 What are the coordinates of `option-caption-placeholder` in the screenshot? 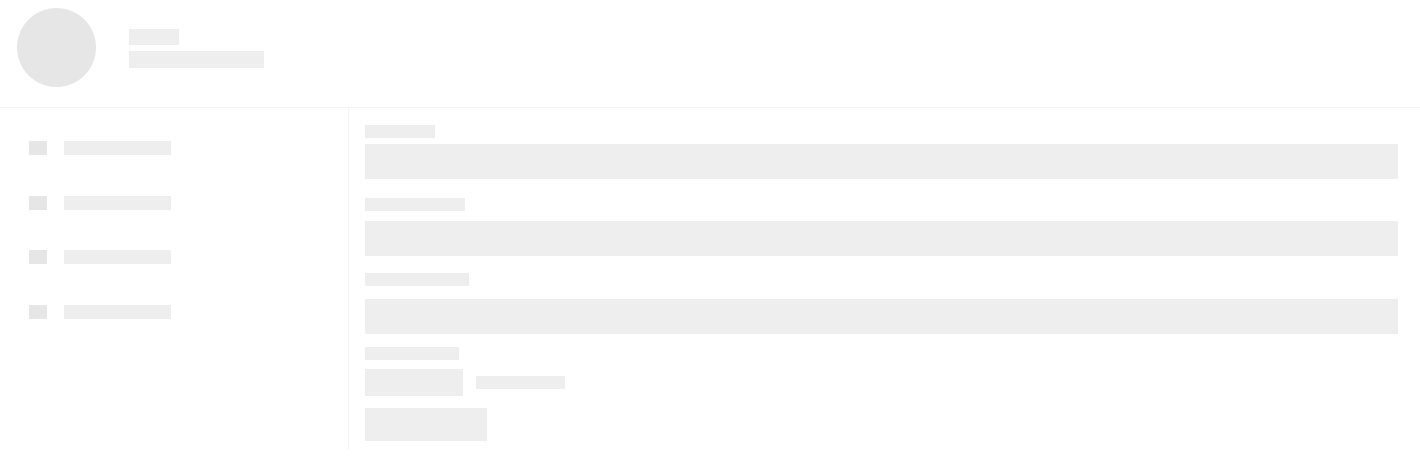 It's located at (520, 382).